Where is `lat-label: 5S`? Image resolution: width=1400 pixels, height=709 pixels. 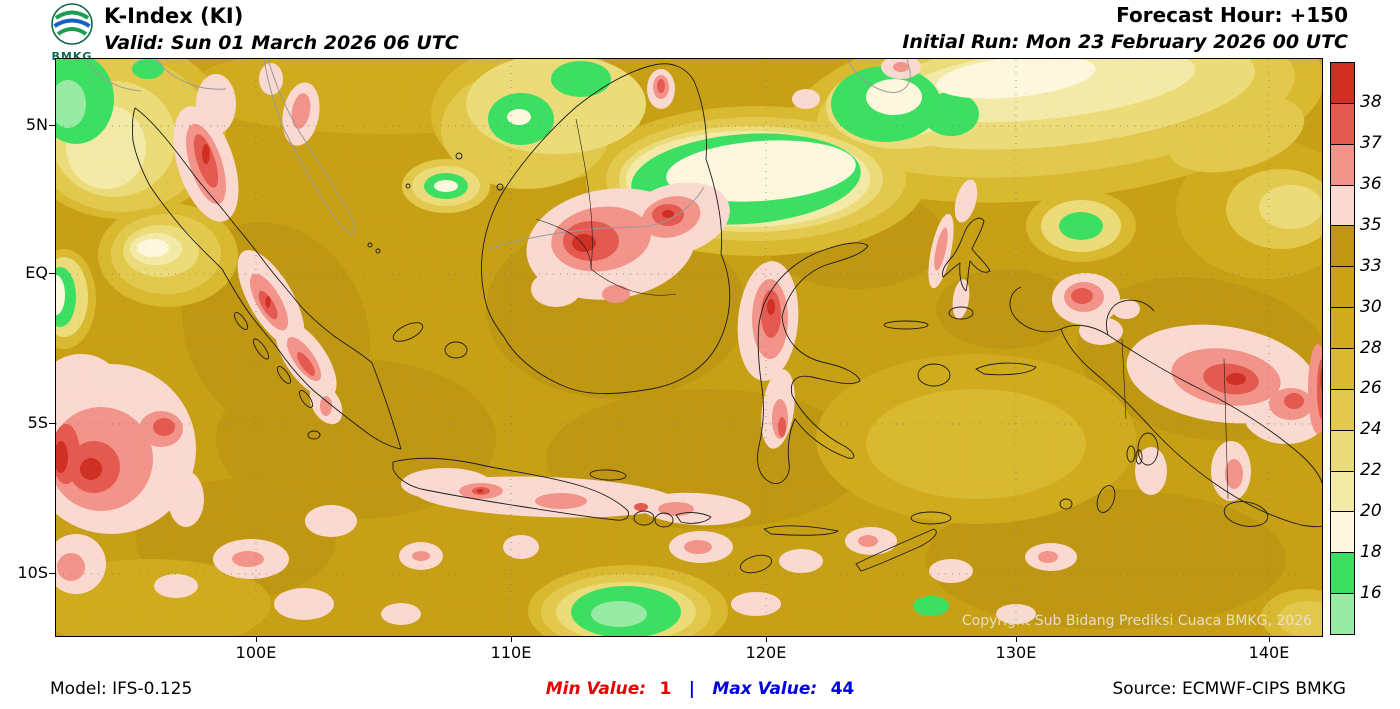 lat-label: 5S is located at coordinates (37, 422).